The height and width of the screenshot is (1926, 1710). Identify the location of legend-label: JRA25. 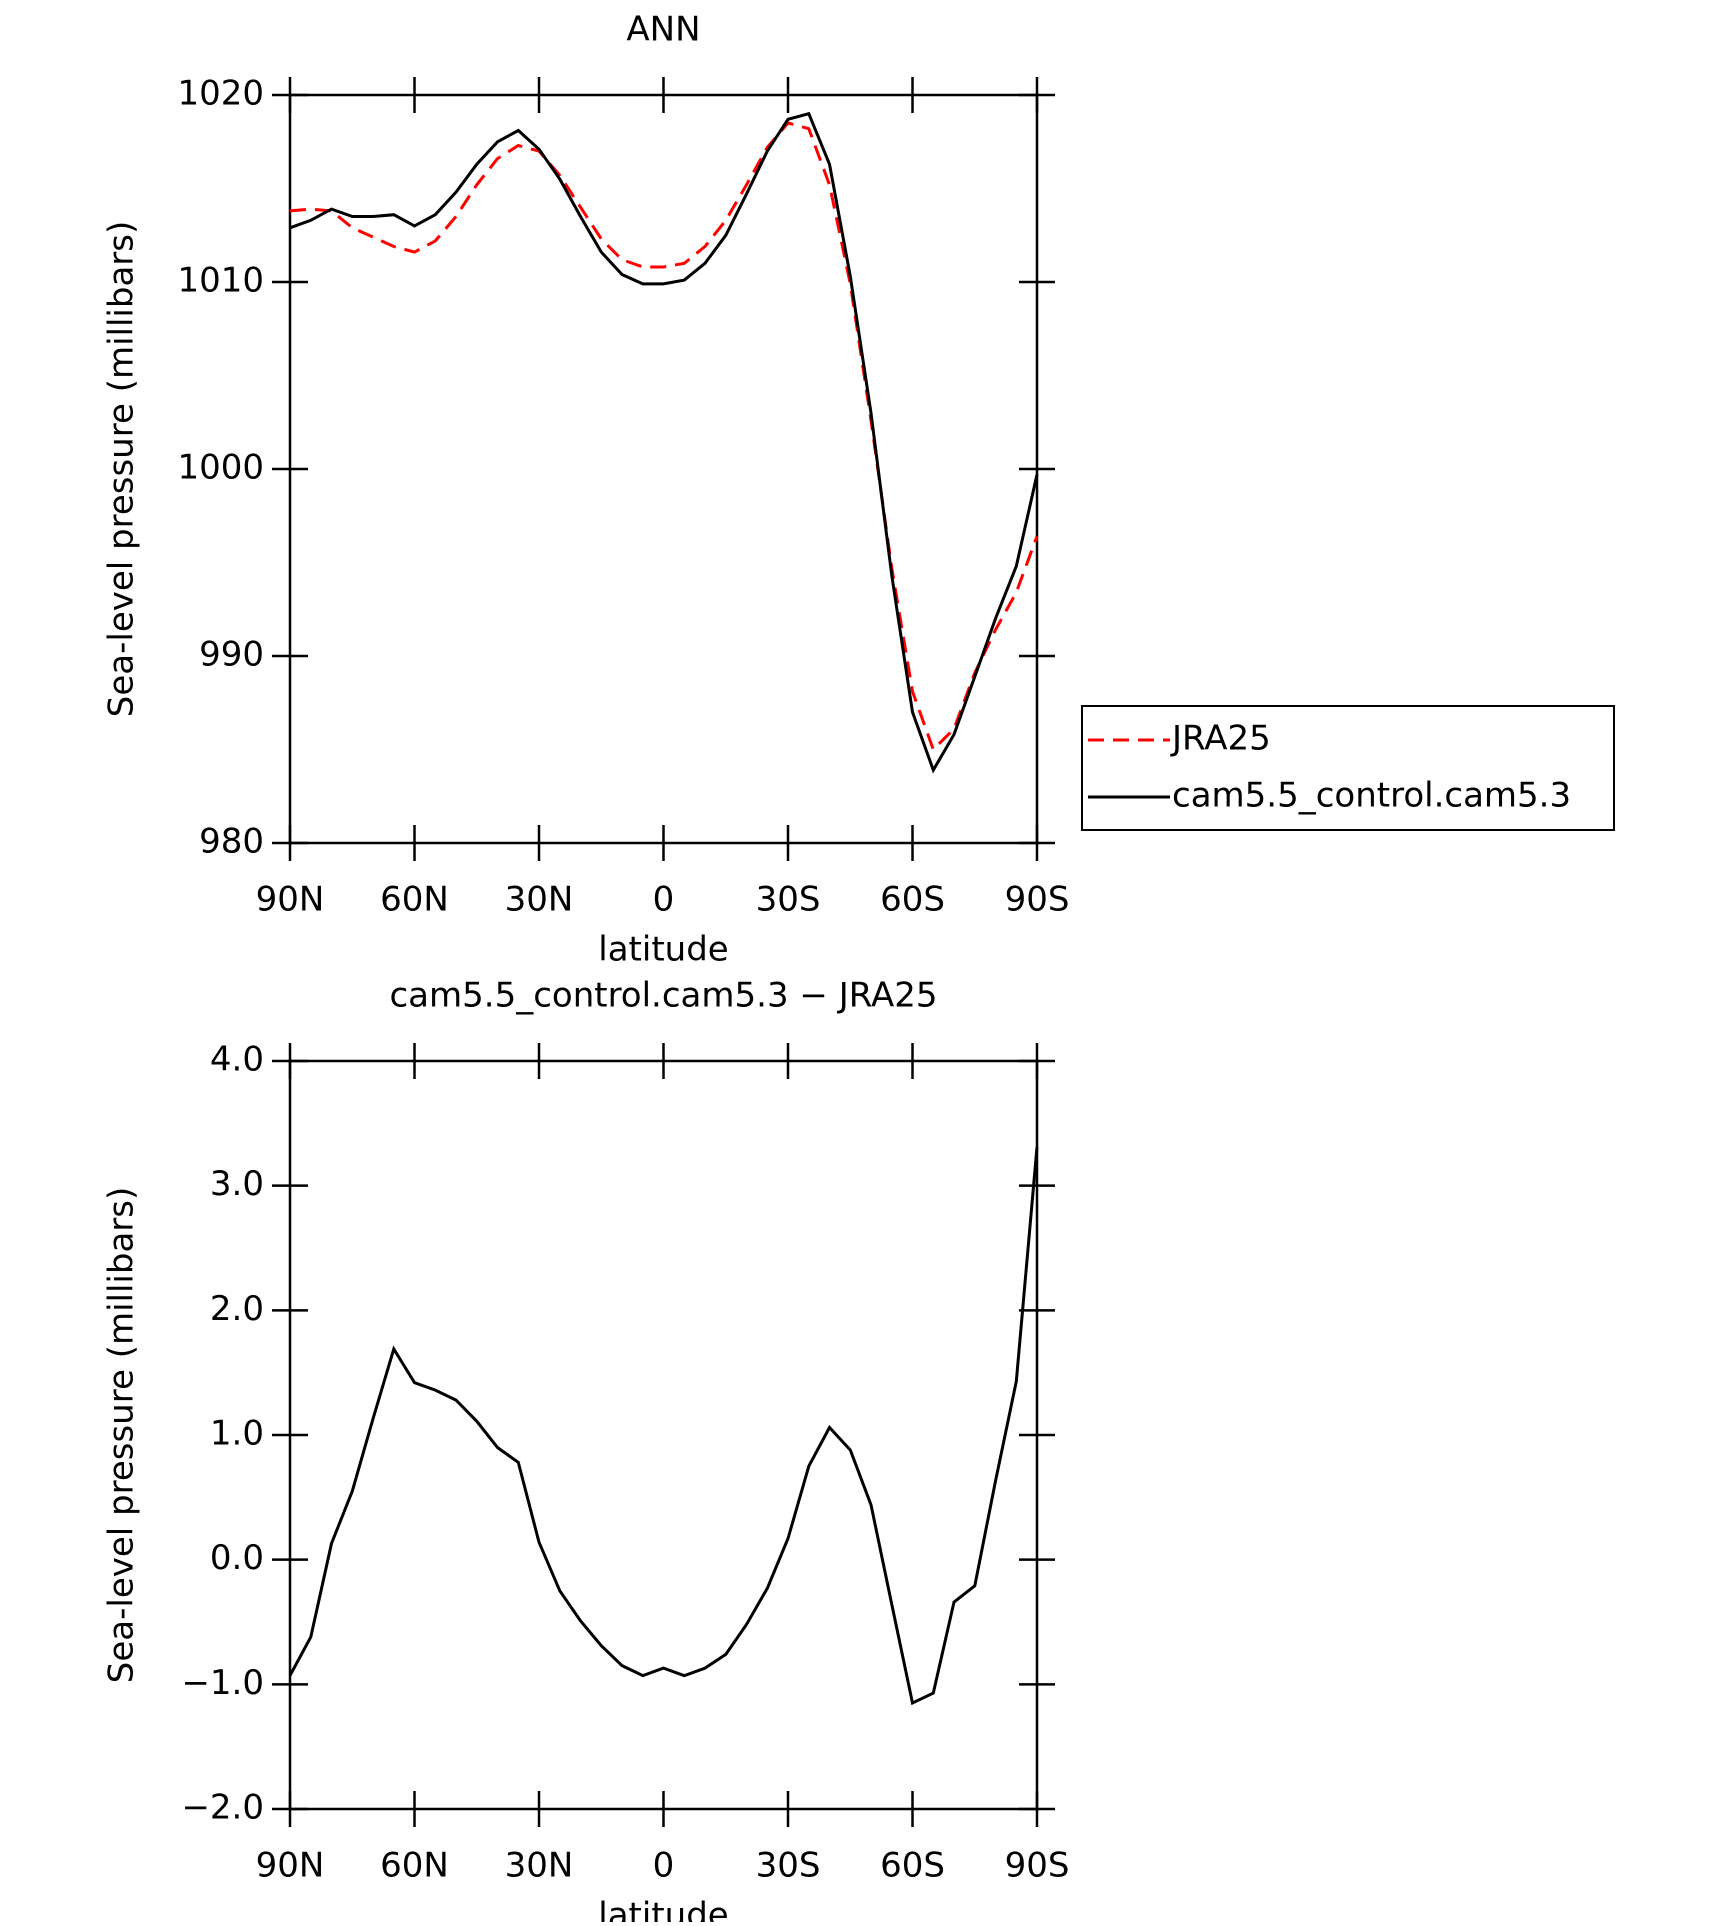
(1220, 739).